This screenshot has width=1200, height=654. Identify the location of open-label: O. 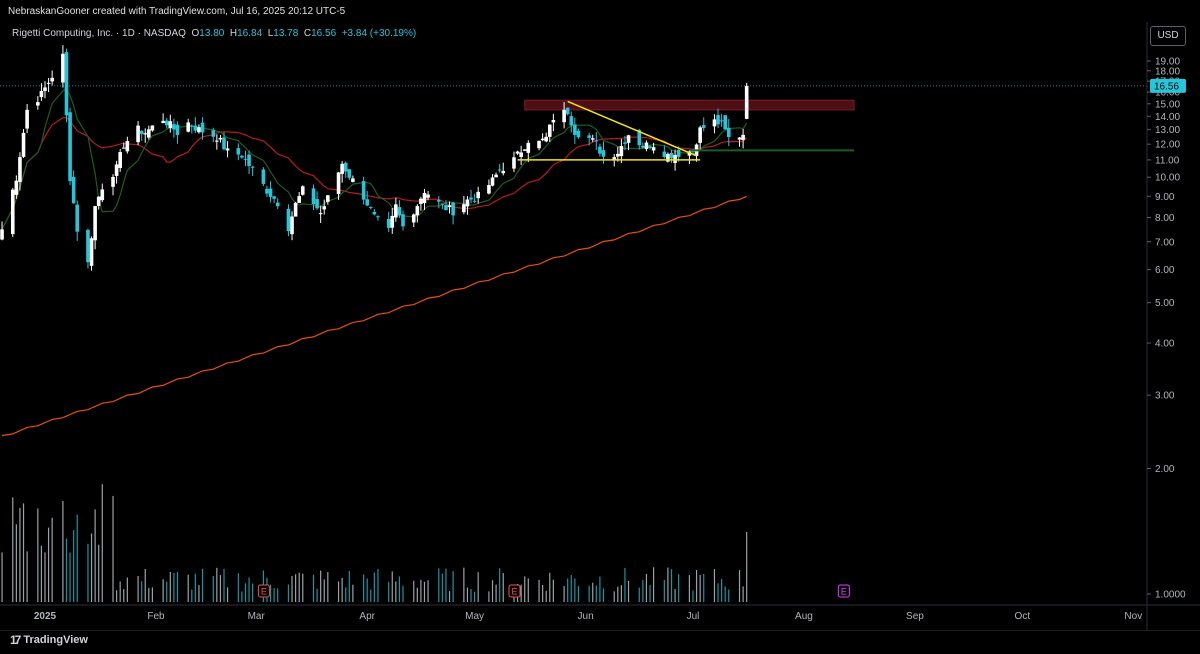
(195, 33).